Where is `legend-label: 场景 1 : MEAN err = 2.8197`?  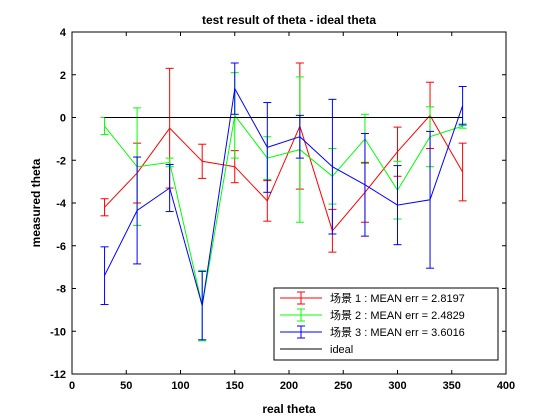 legend-label: 场景 1 : MEAN err = 2.8197 is located at coordinates (397, 298).